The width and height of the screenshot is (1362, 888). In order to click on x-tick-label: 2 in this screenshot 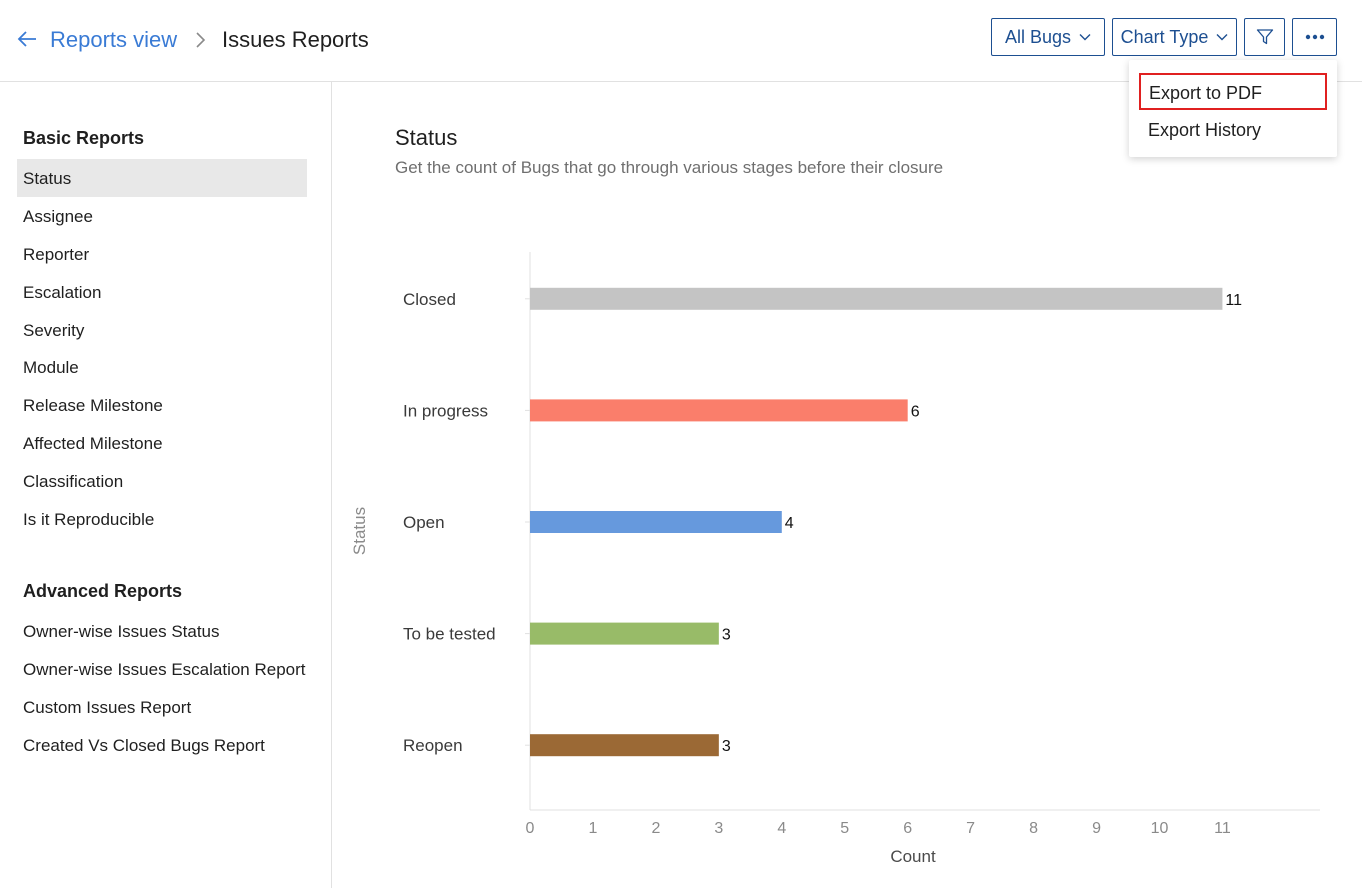, I will do `click(655, 828)`.